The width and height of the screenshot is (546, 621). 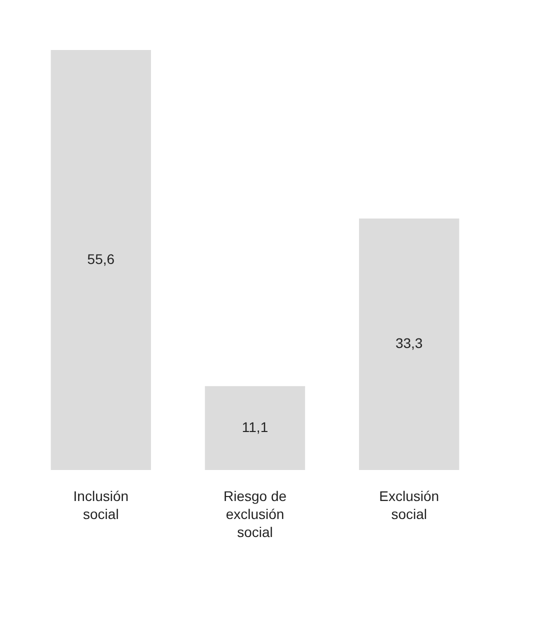 I want to click on x-tick-label: Riesgo de exclusión social, so click(x=255, y=514).